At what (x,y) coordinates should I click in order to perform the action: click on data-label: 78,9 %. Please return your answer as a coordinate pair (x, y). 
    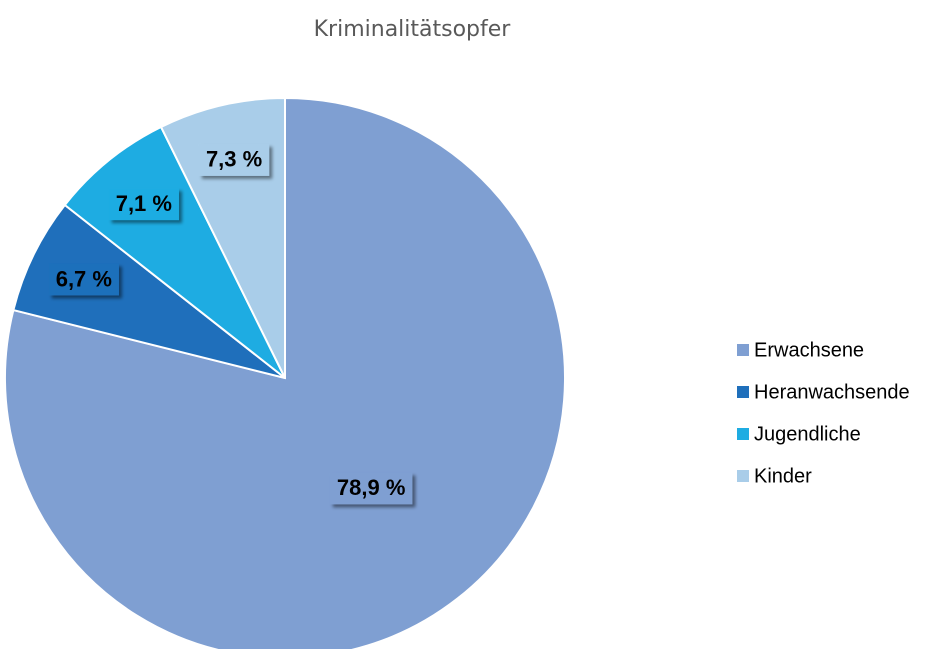
    Looking at the image, I should click on (371, 488).